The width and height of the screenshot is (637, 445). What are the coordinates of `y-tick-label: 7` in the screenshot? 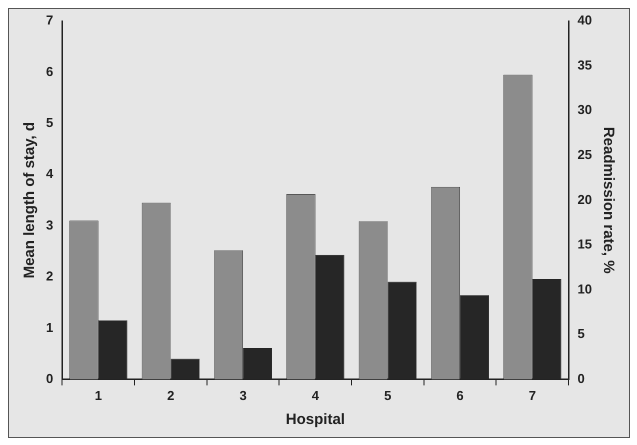 It's located at (50, 20).